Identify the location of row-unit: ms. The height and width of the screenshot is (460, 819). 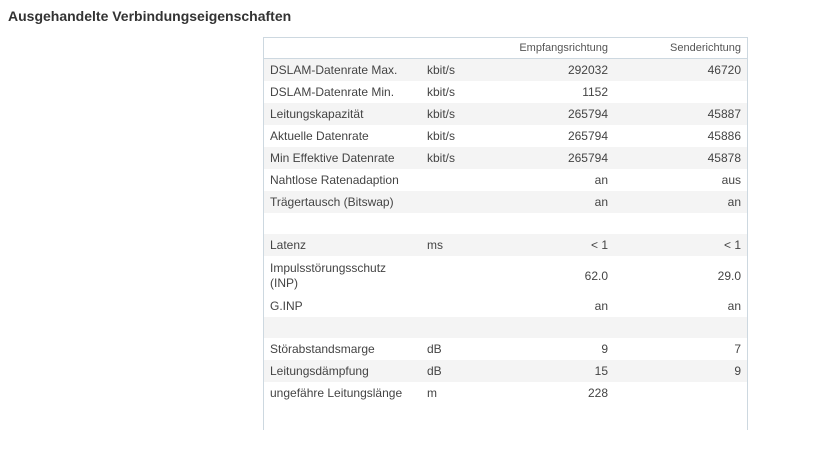
(456, 245).